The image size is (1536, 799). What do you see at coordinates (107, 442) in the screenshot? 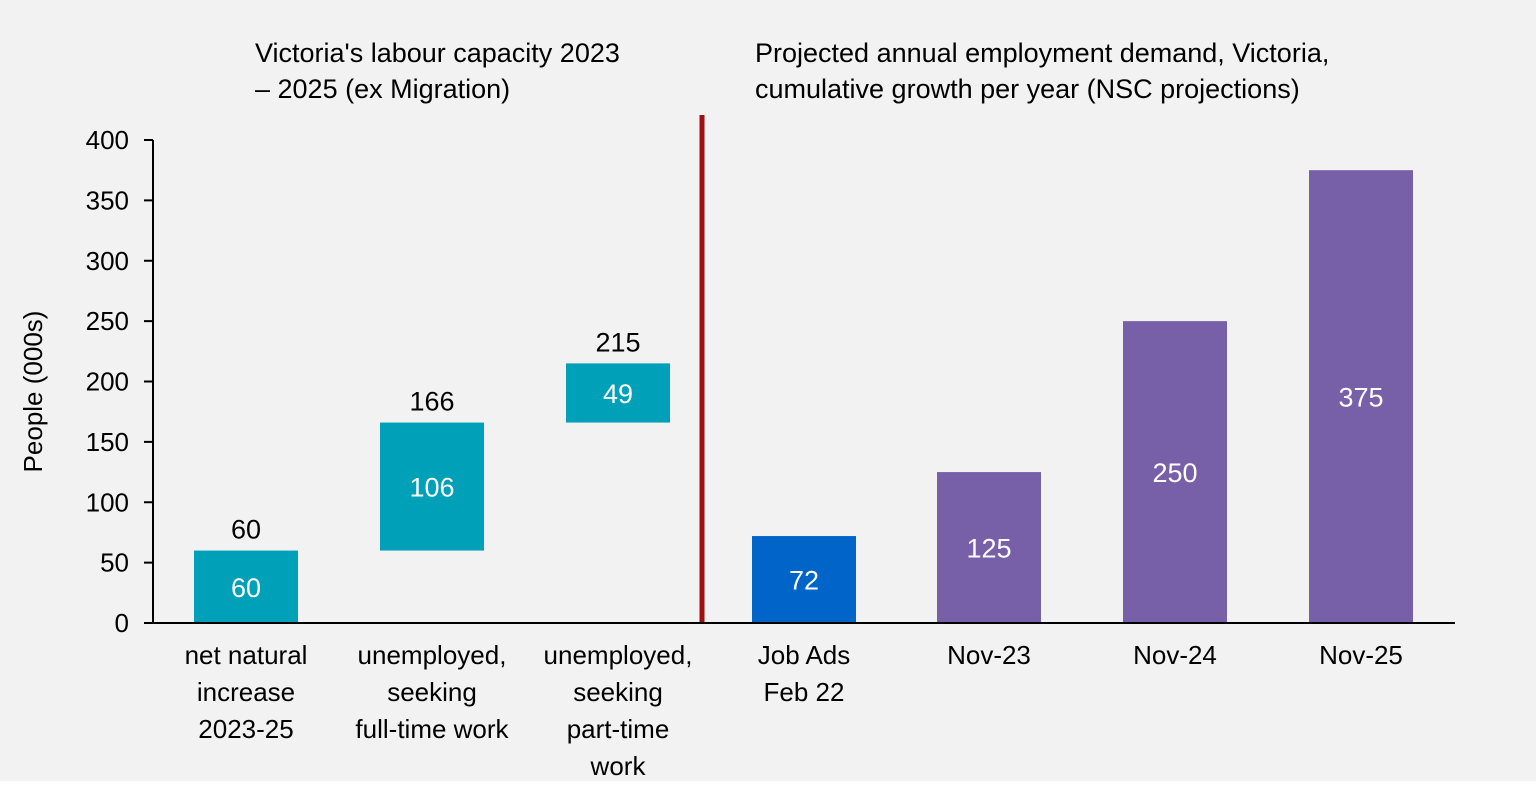
I see `y-tick-label: 150` at bounding box center [107, 442].